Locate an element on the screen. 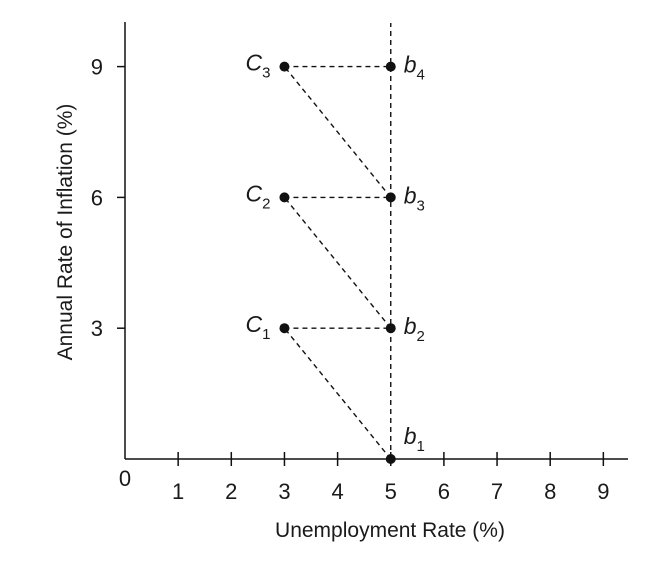  x-tick-label-5: 5 is located at coordinates (391, 491).